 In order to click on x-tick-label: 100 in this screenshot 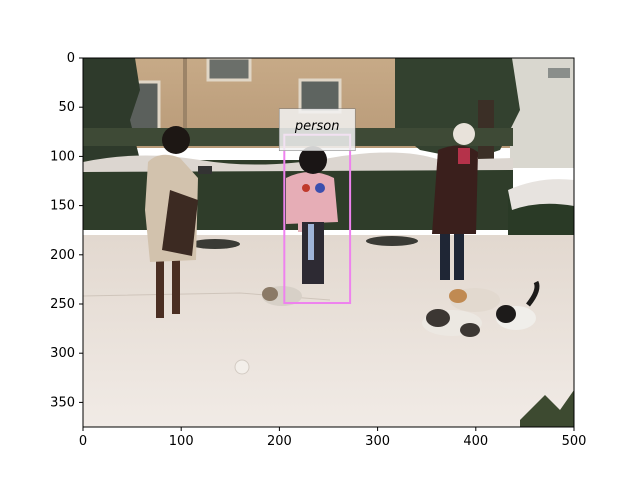, I will do `click(181, 441)`.